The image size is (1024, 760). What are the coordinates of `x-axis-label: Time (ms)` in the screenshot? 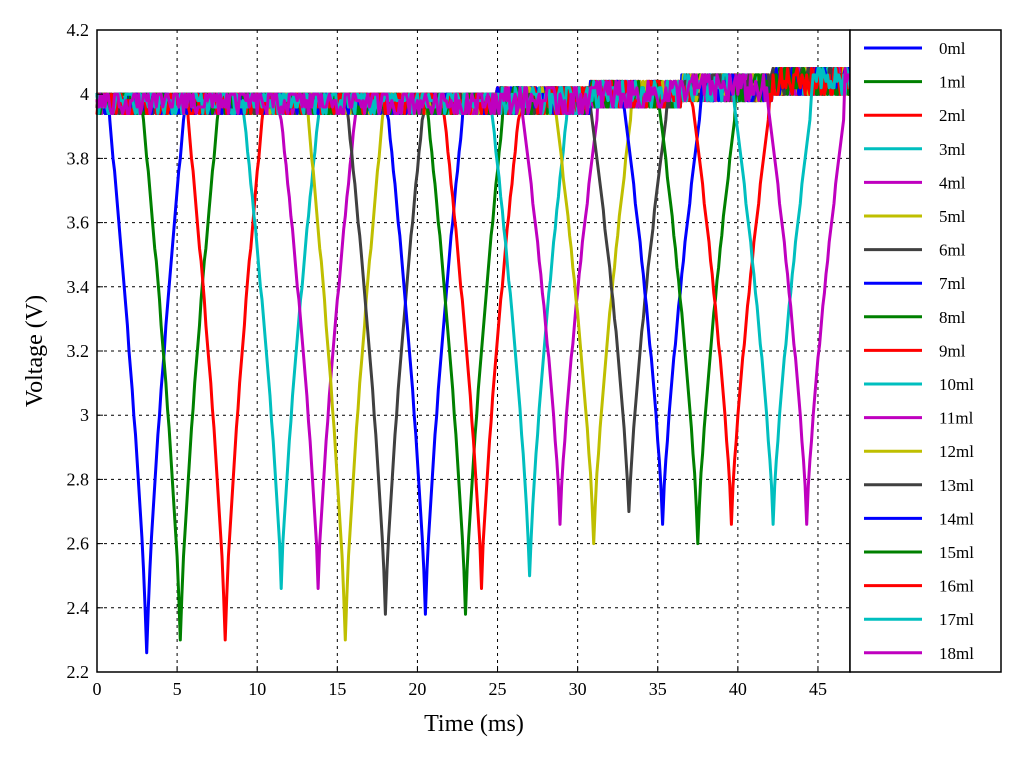 It's located at (474, 724).